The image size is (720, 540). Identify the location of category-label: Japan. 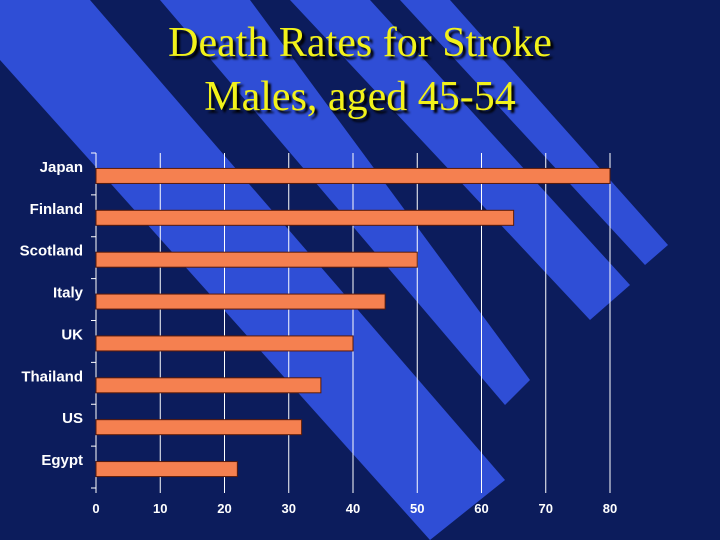
(61, 167).